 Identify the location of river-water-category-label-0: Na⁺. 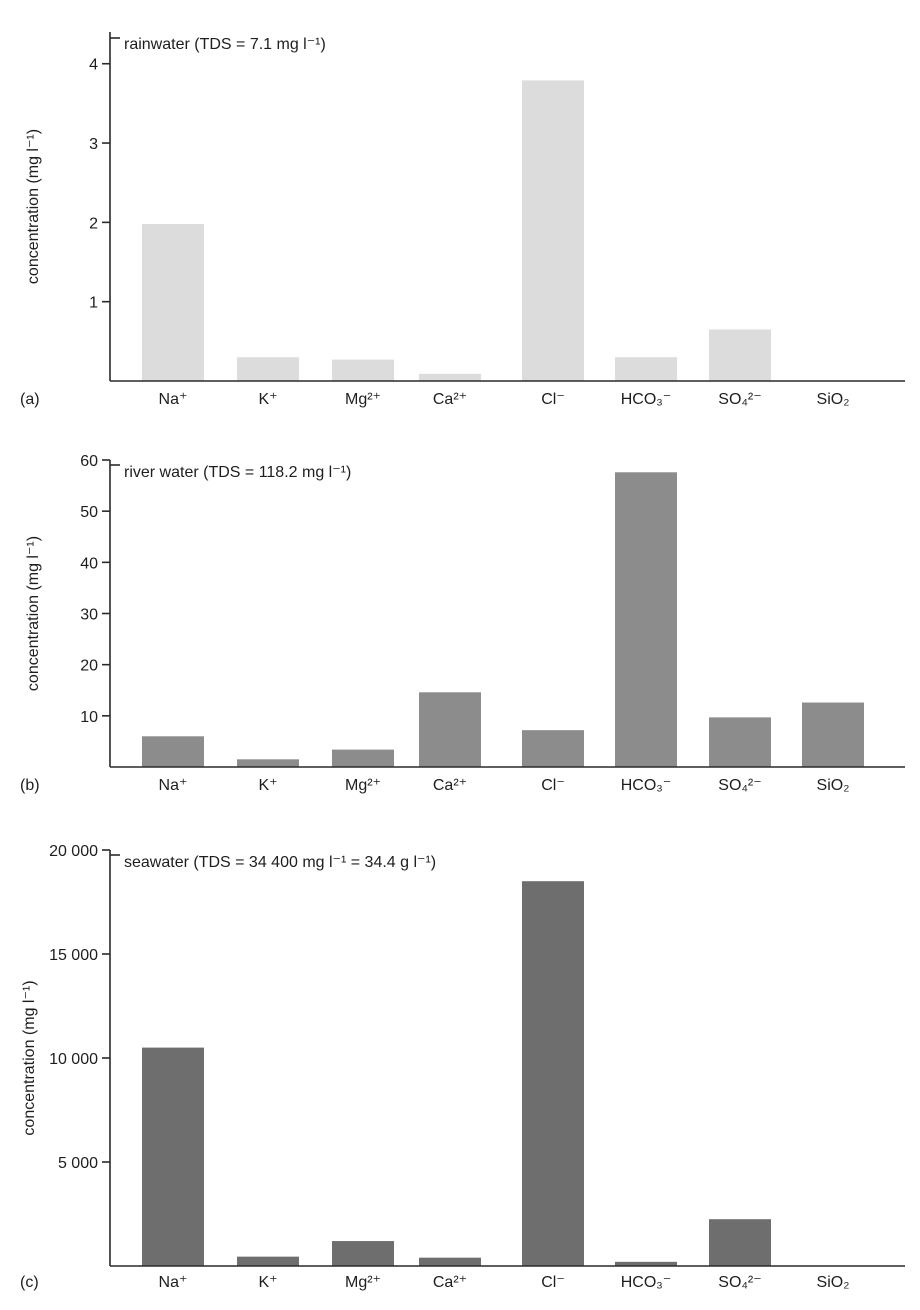
(173, 785).